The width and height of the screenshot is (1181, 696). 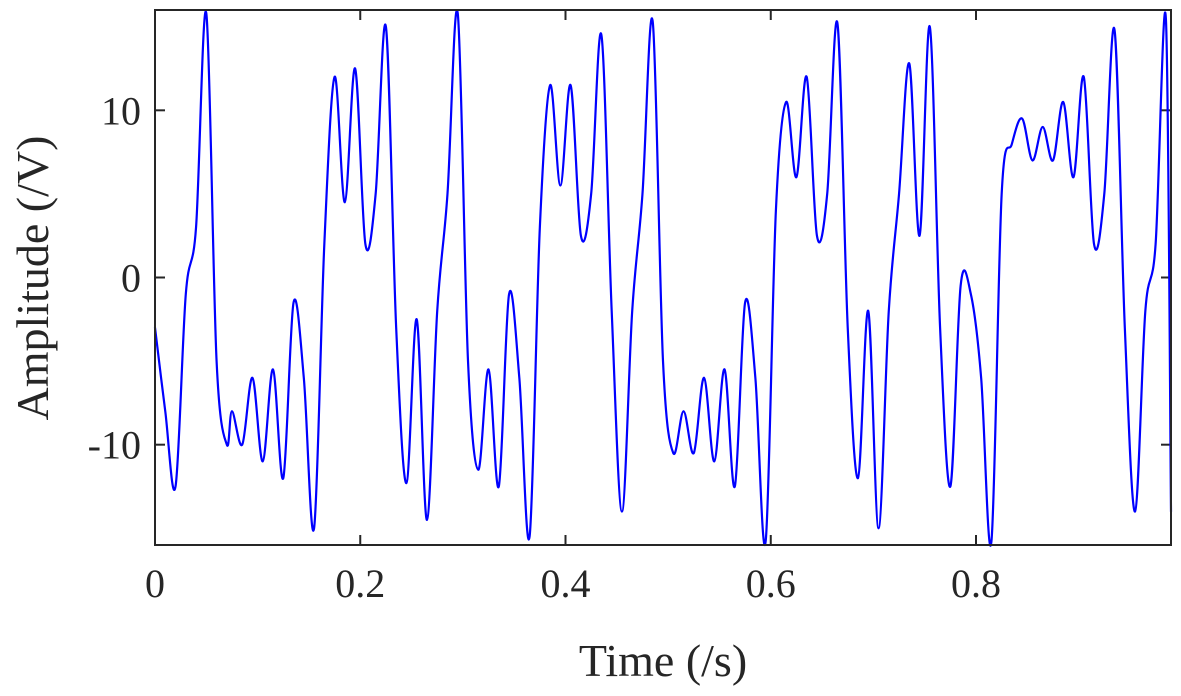 I want to click on y-tick-label: 10, so click(x=121, y=110).